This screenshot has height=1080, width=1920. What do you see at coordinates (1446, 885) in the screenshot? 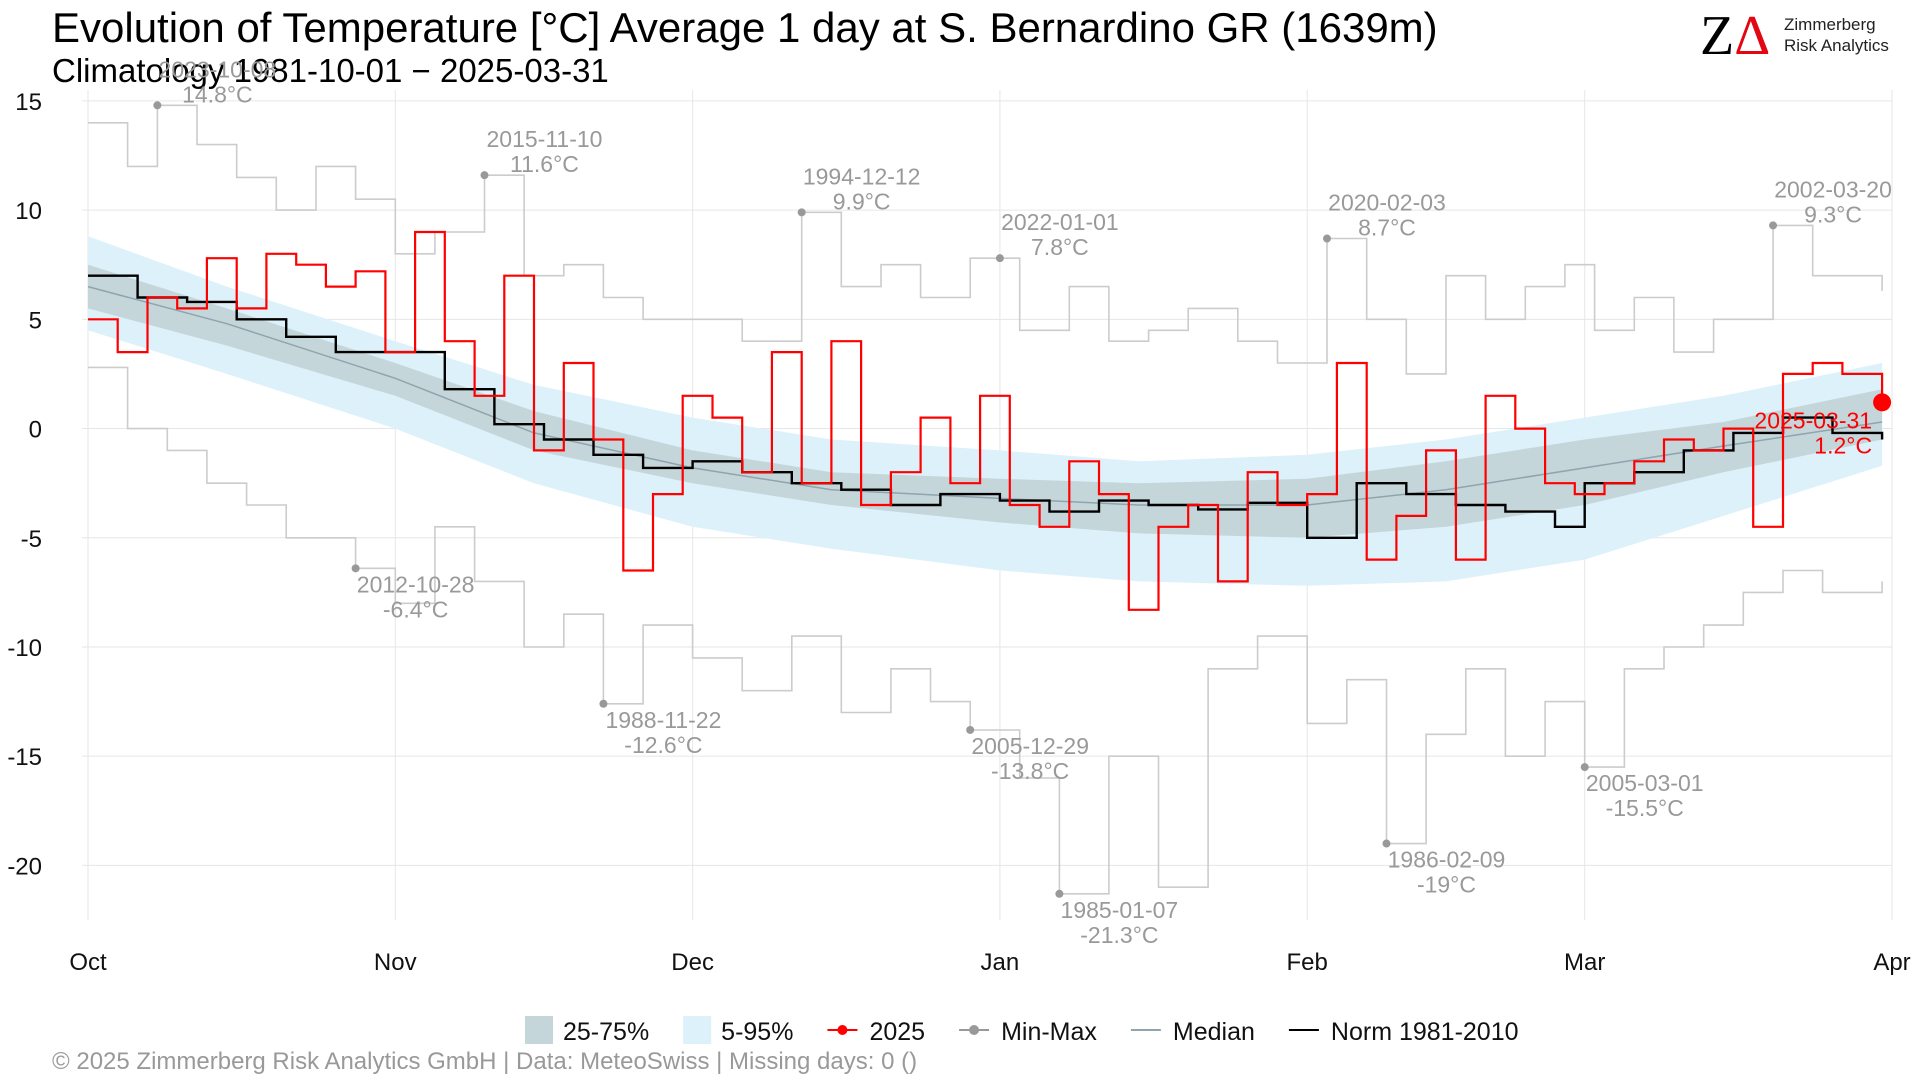
I see `annotation-value: -19°C` at bounding box center [1446, 885].